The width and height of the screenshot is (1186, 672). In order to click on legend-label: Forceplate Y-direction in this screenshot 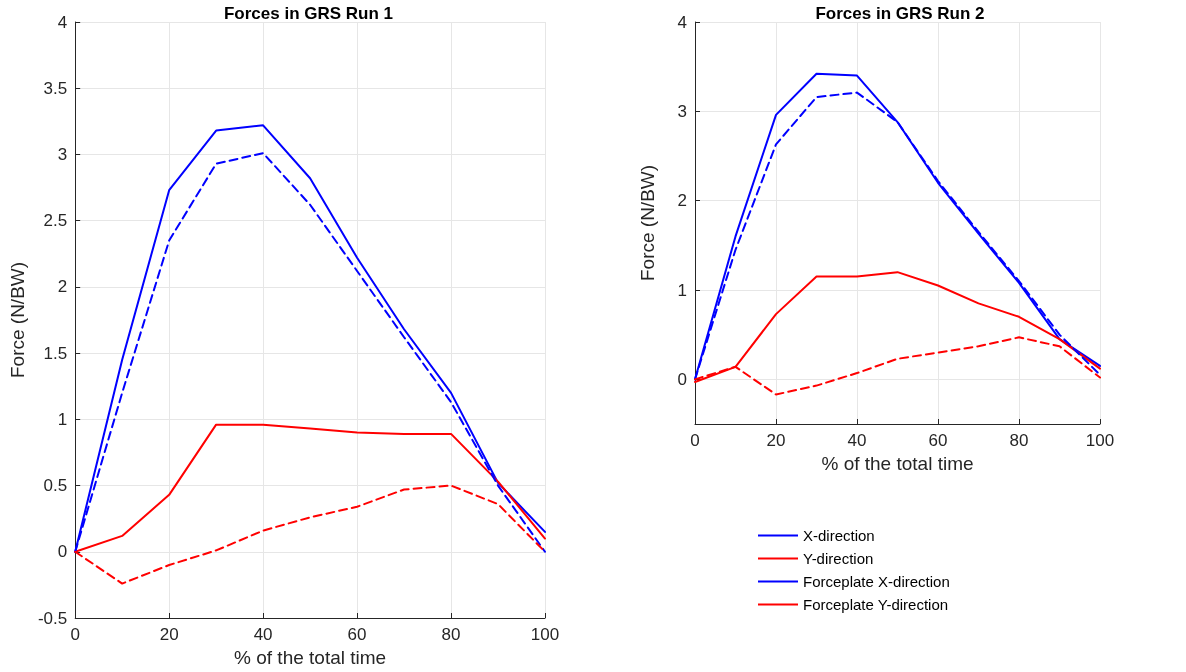, I will do `click(876, 604)`.